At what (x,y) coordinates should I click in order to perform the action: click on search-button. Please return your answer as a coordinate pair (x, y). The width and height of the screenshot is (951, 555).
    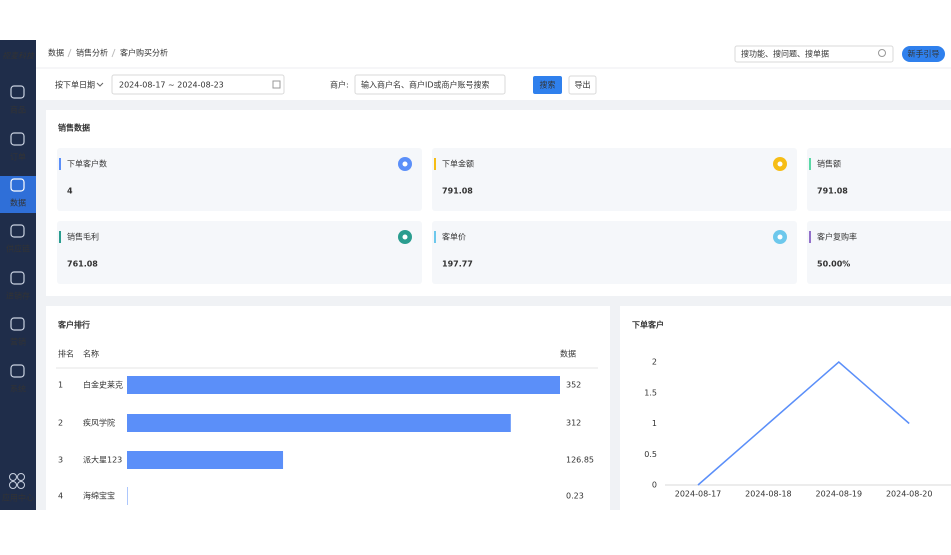
    Looking at the image, I should click on (547, 85).